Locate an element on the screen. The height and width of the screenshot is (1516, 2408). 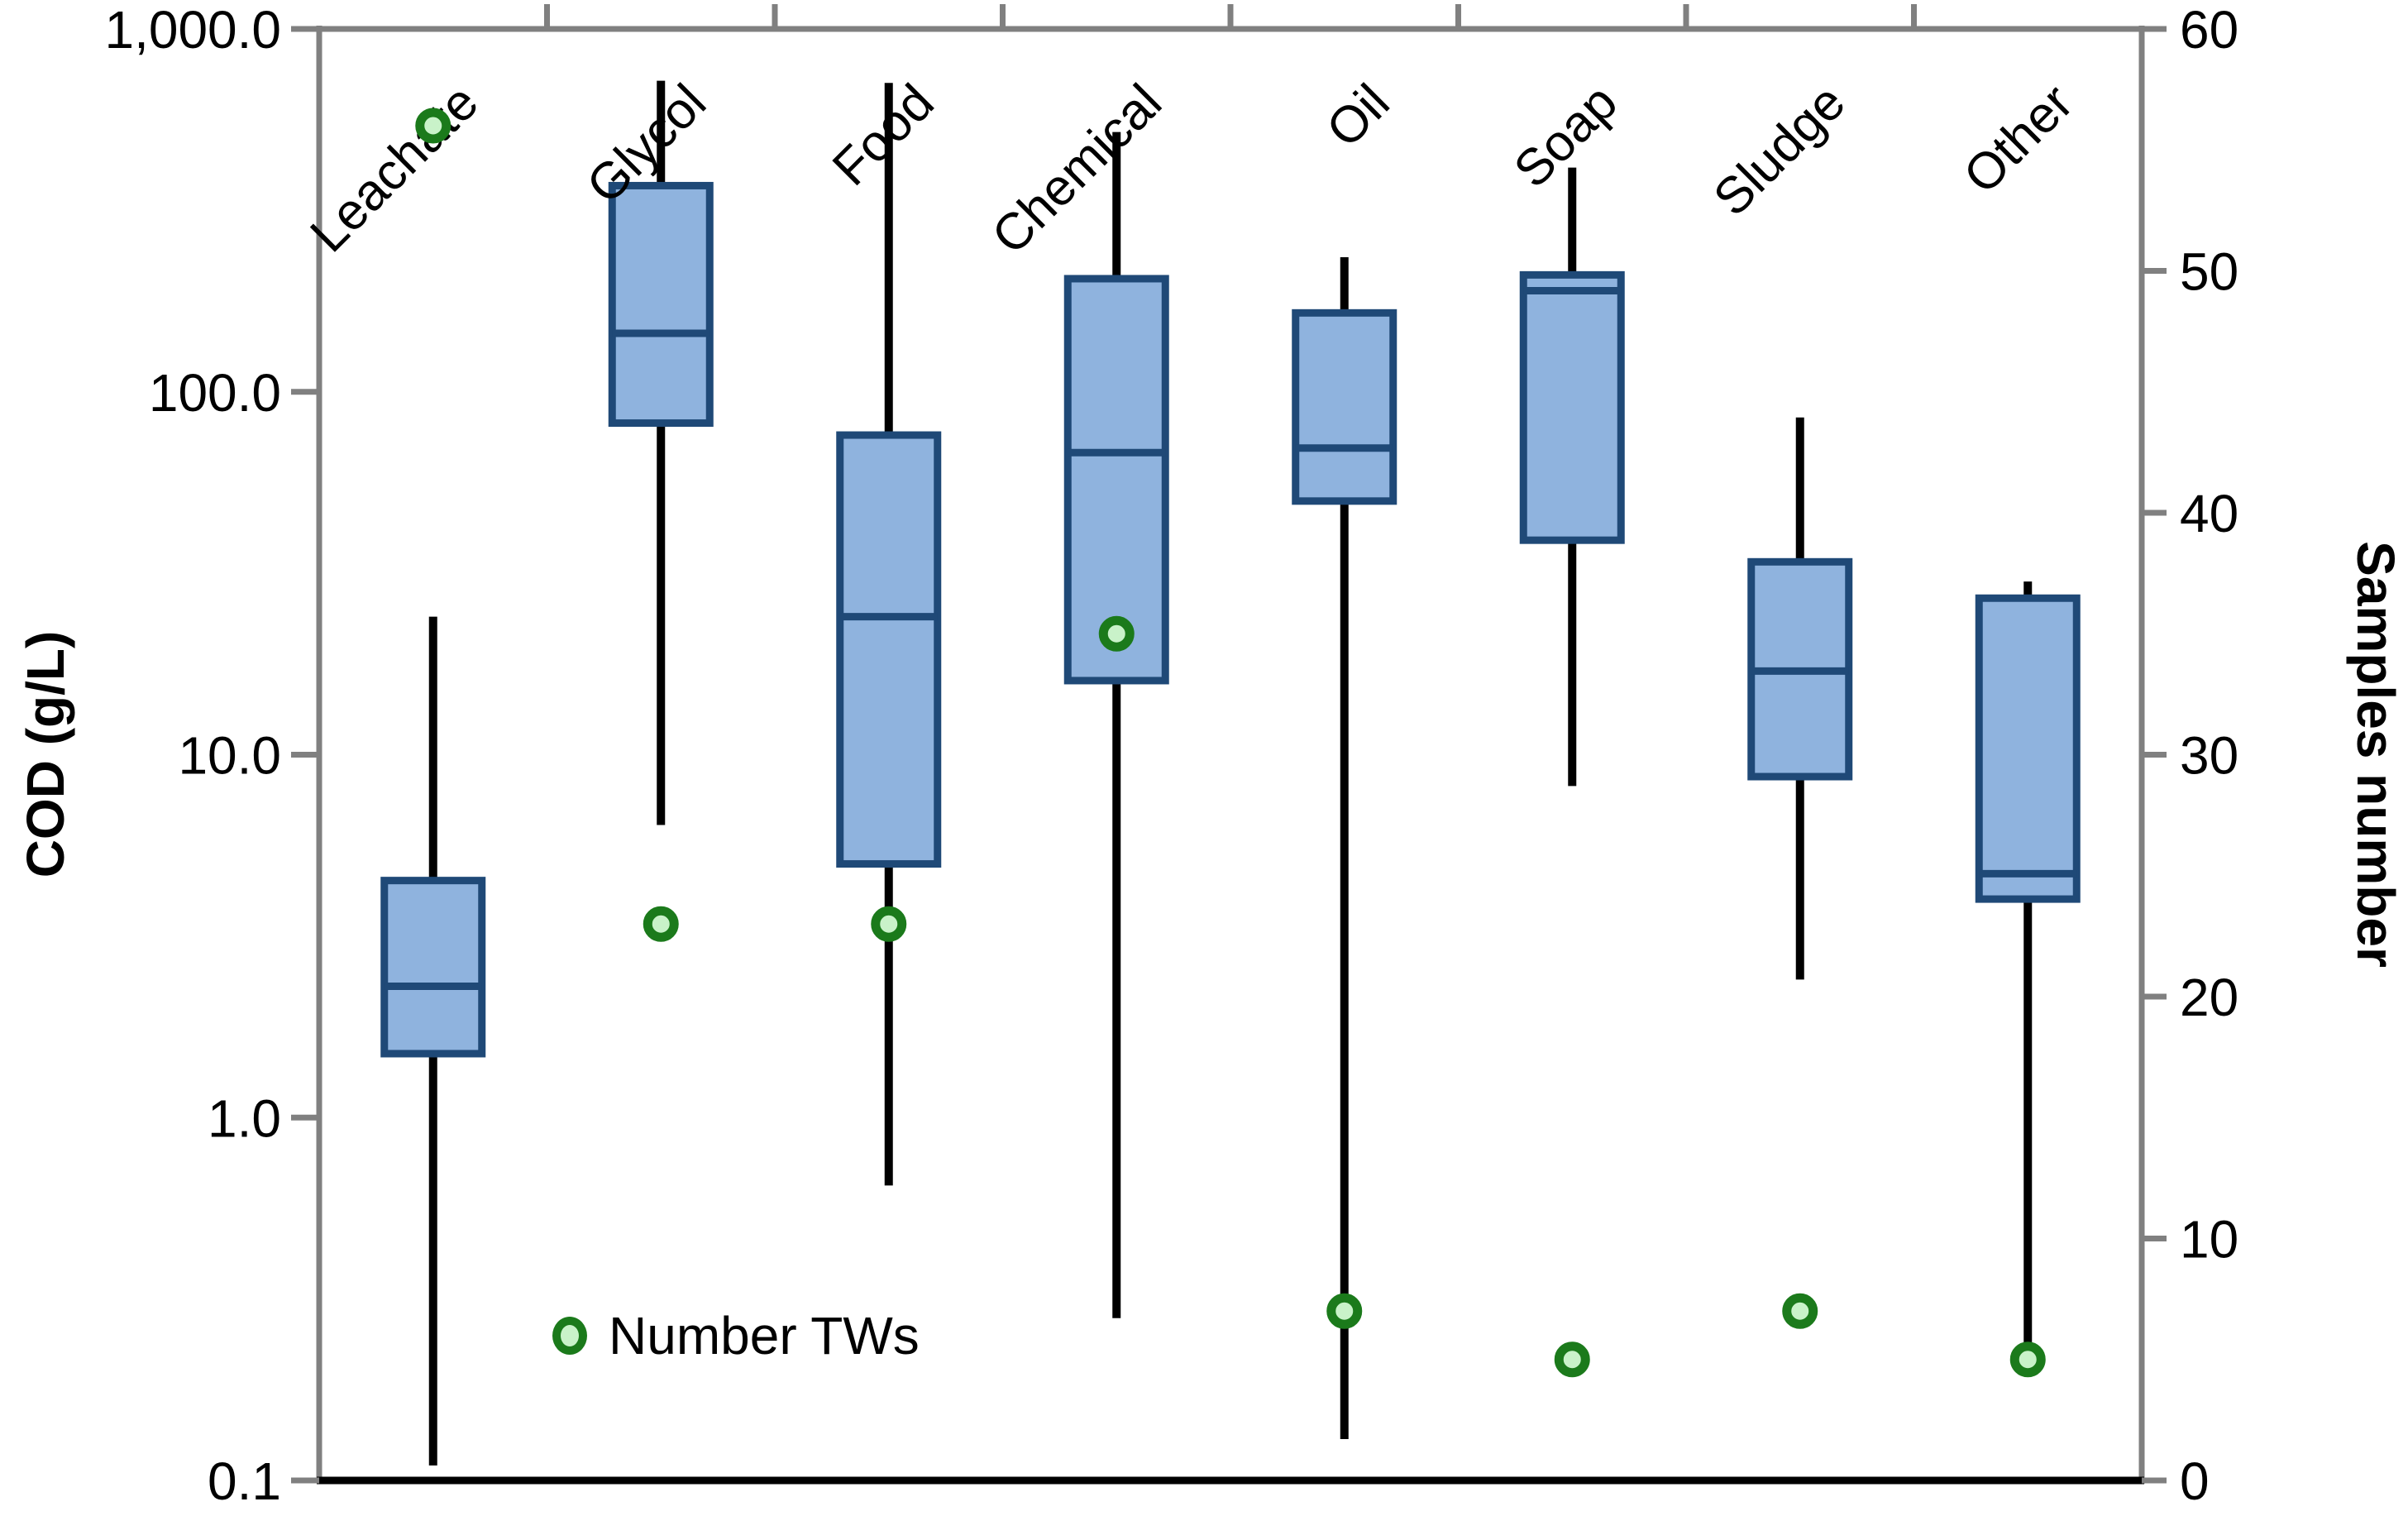
category-label-chemical: Chemical is located at coordinates (1077, 169).